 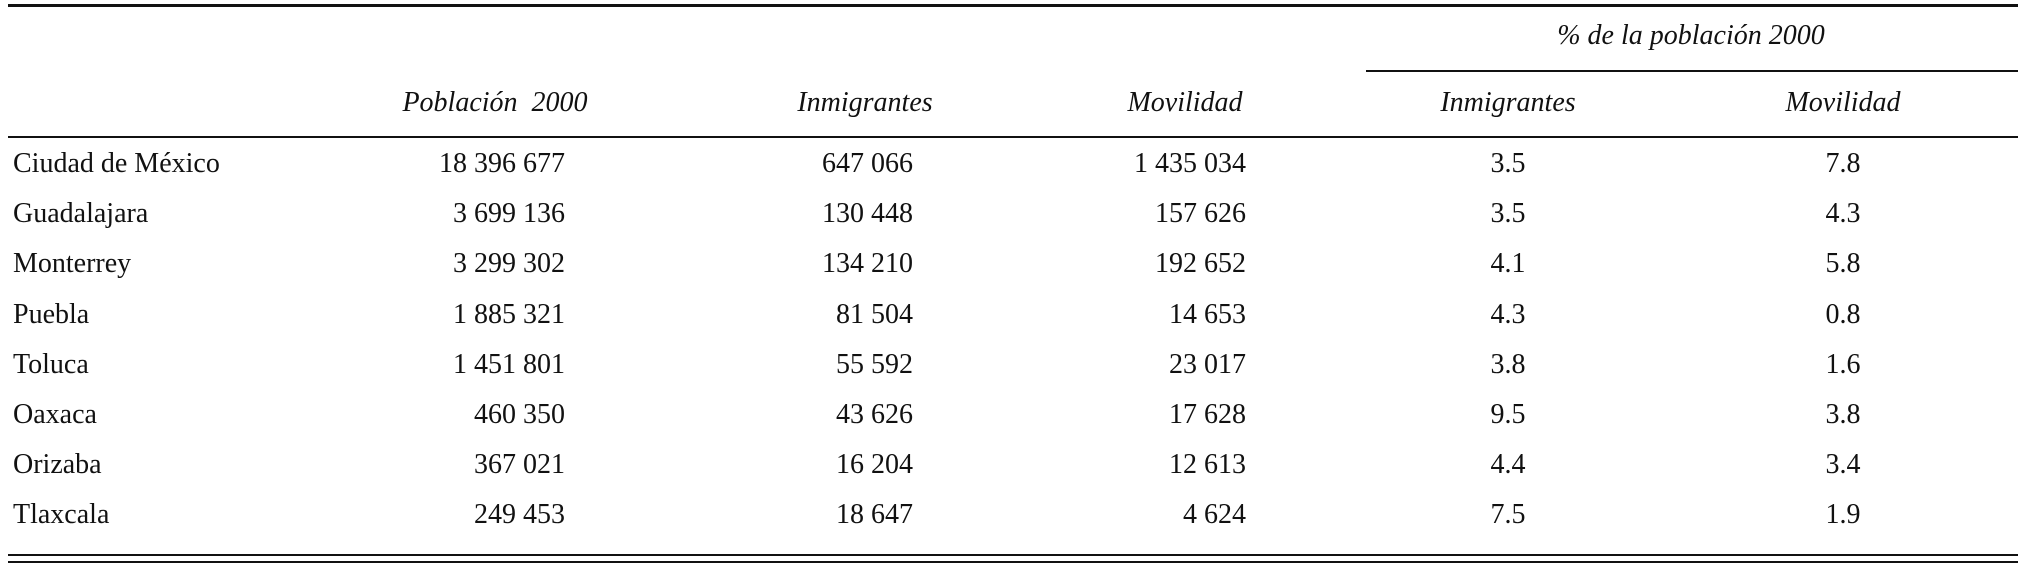 I want to click on row-label: Monterrey, so click(x=72, y=264).